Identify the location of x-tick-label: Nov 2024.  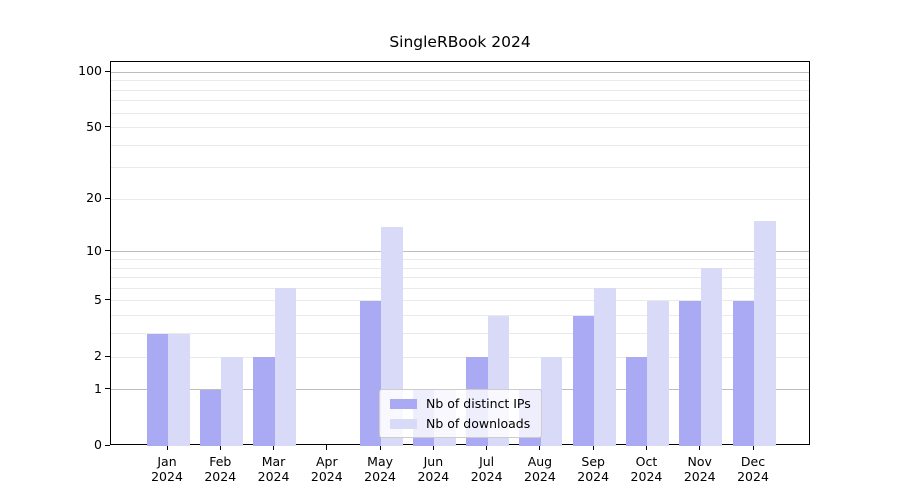
(700, 469).